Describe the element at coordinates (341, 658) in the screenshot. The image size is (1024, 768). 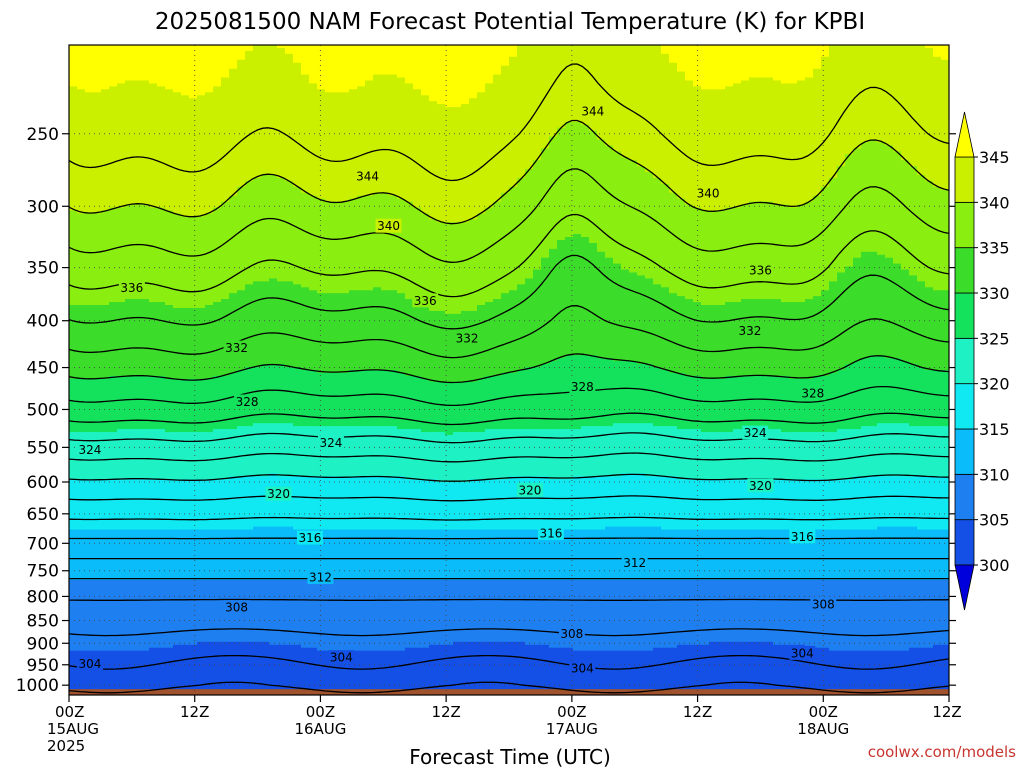
I see `isotherm-label: 304` at that location.